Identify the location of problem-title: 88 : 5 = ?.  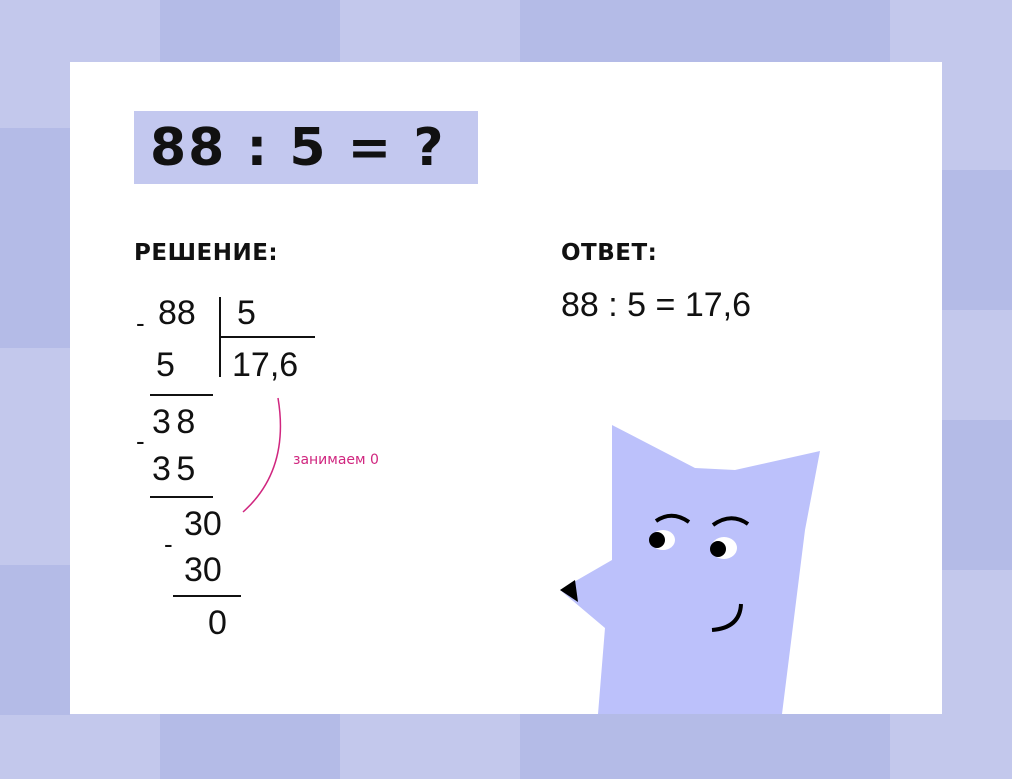
(298, 148).